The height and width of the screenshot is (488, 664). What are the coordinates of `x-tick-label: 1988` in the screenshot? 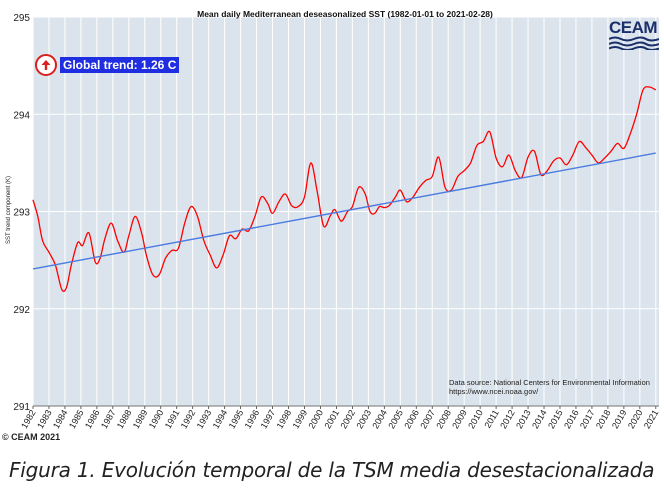 It's located at (124, 419).